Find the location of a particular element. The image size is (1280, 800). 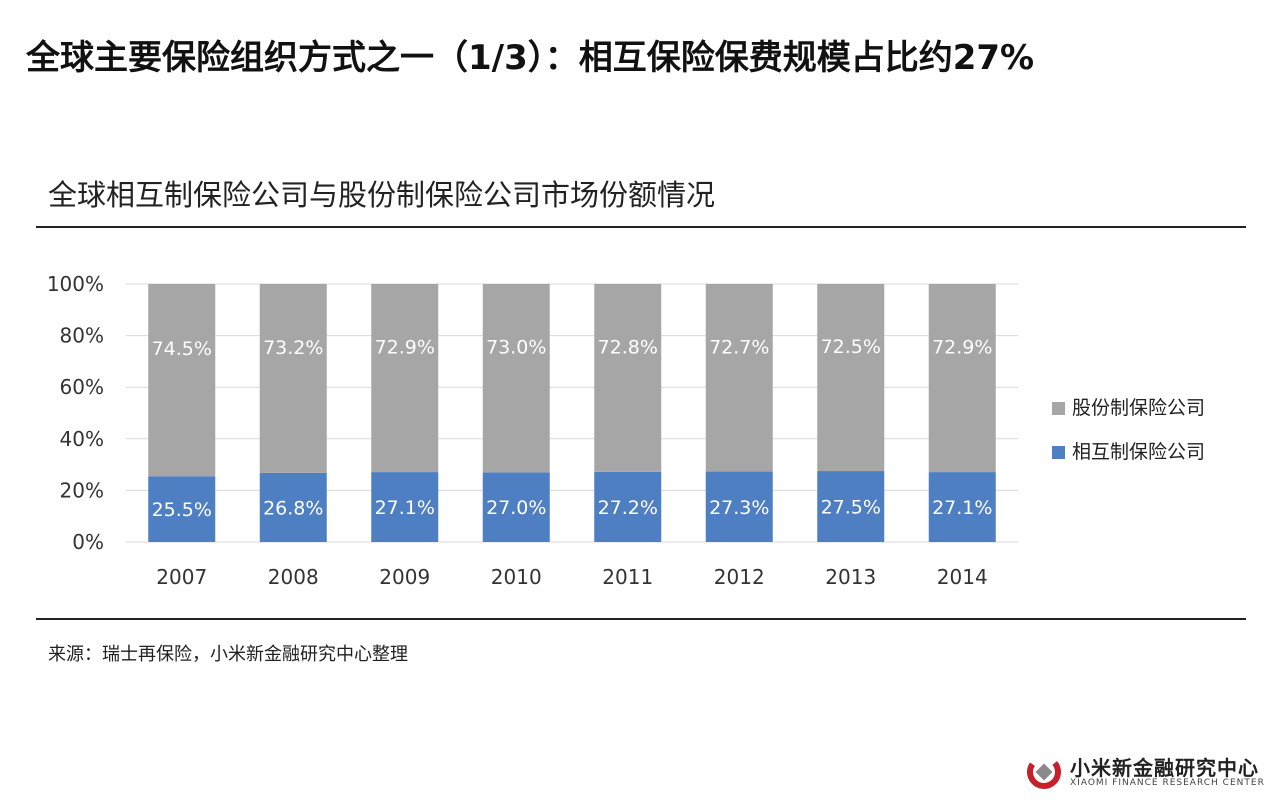

data-label: 27.3% is located at coordinates (739, 508).